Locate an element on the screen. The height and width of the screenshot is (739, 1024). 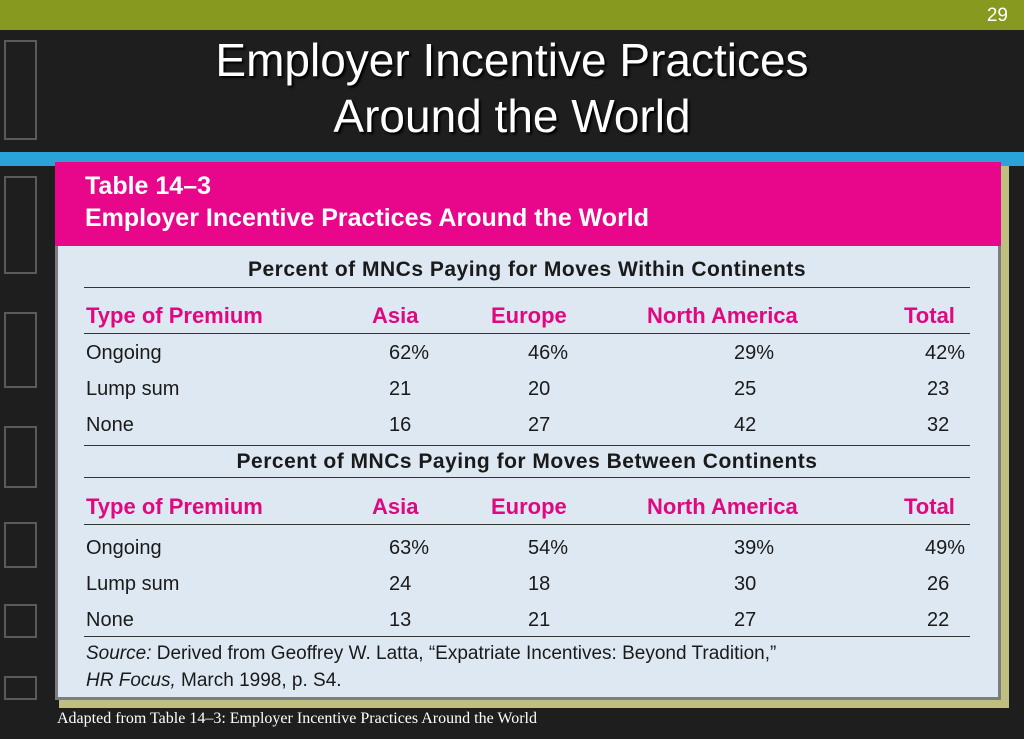
cell-north-america: 25 is located at coordinates (745, 389).